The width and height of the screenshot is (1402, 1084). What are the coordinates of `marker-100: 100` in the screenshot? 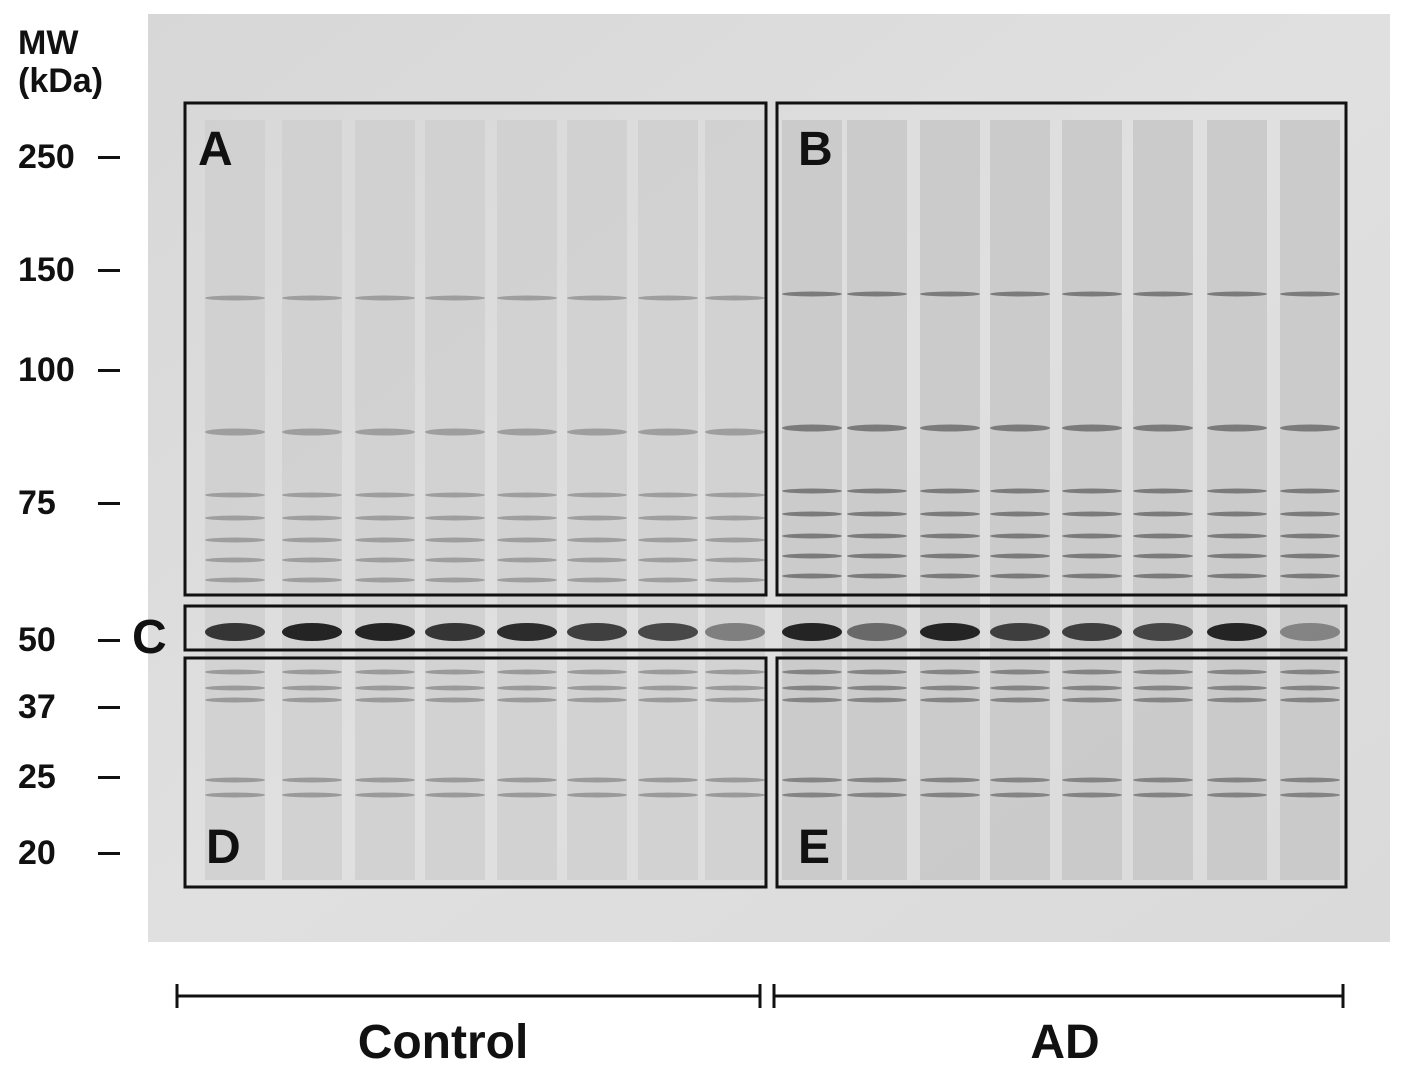 It's located at (69, 370).